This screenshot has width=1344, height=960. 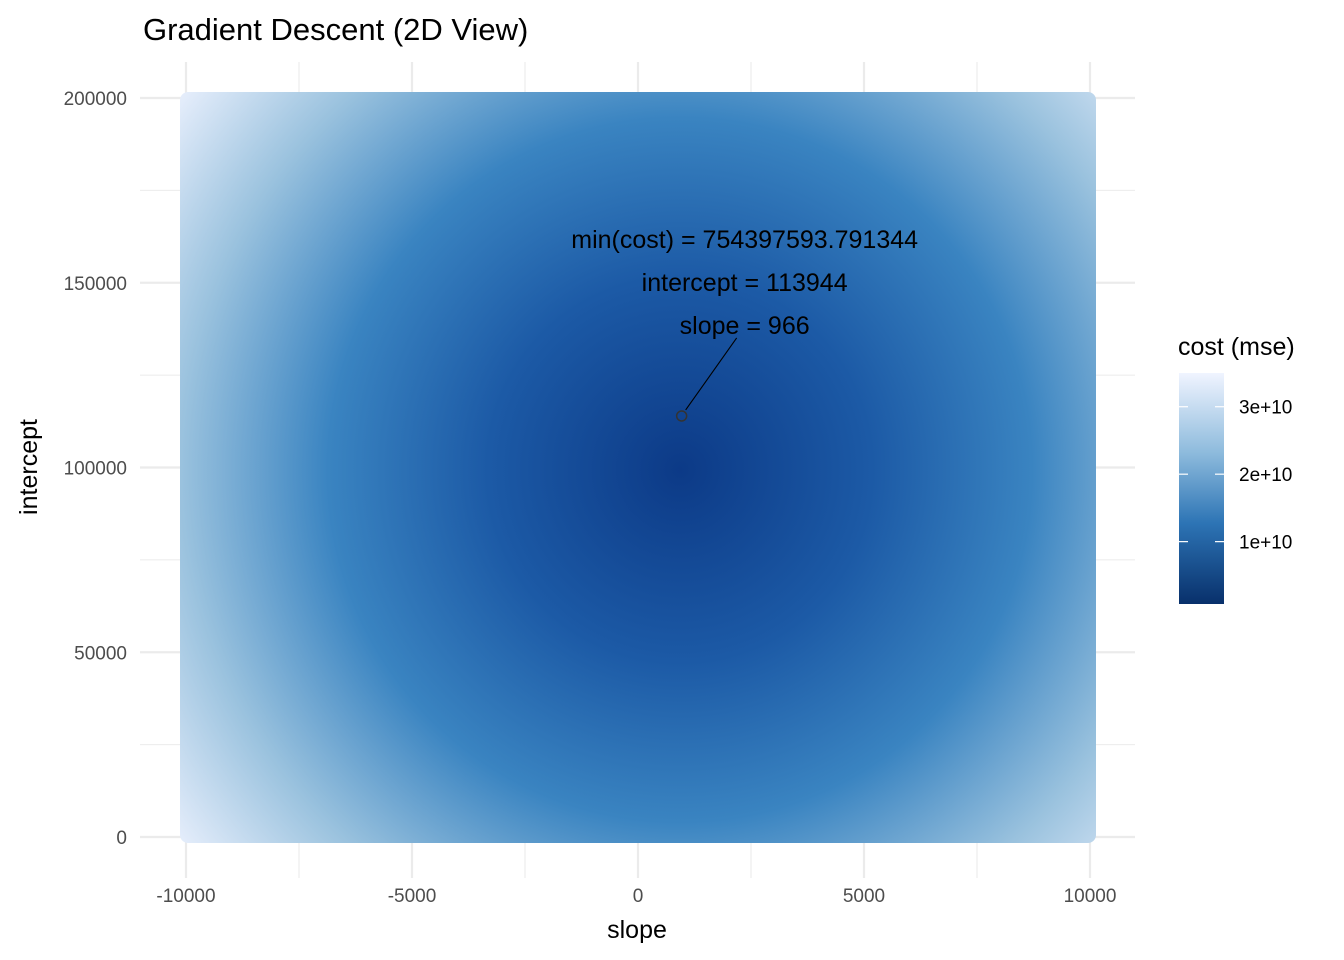 What do you see at coordinates (335, 29) in the screenshot?
I see `chart-title: Gradient Descent (2D View)` at bounding box center [335, 29].